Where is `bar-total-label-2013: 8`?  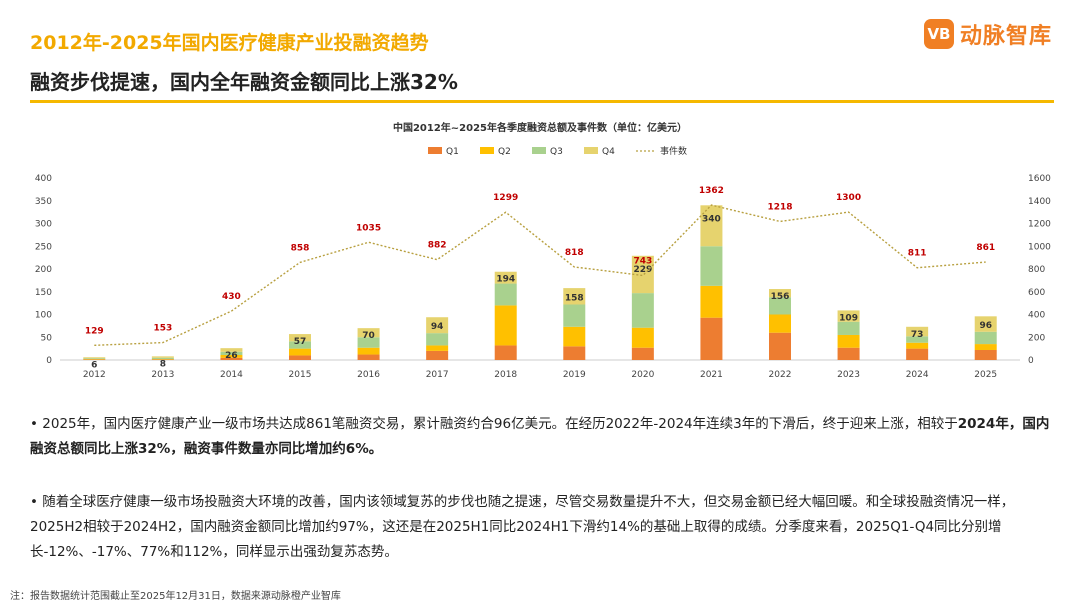 bar-total-label-2013: 8 is located at coordinates (163, 364).